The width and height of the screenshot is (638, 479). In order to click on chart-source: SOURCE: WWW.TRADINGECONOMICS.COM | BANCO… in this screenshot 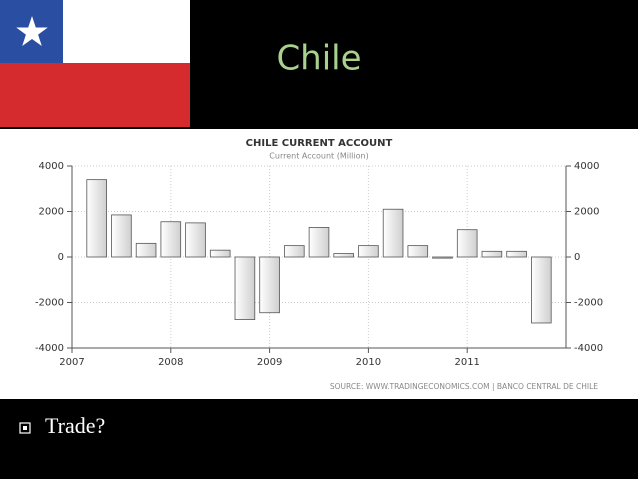, I will do `click(464, 386)`.